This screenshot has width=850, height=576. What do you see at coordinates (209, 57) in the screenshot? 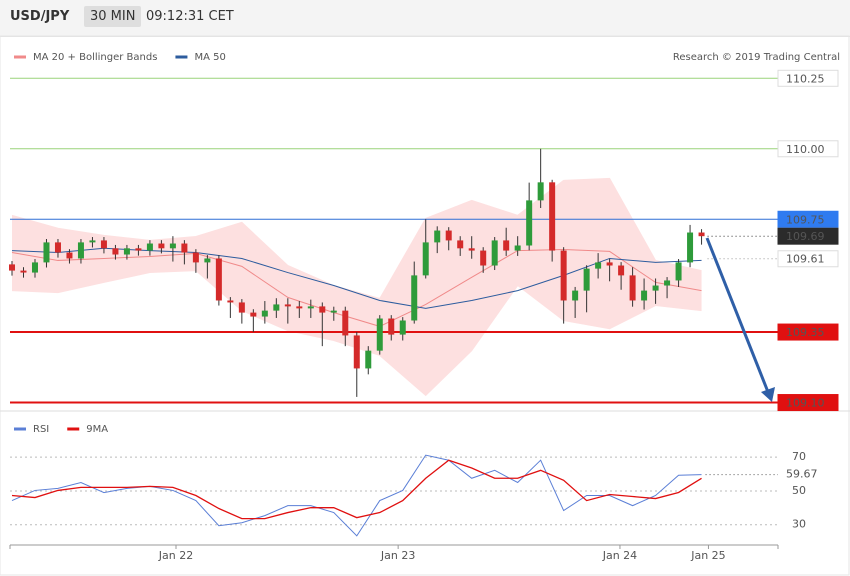
I see `legend-label: MA 50` at bounding box center [209, 57].